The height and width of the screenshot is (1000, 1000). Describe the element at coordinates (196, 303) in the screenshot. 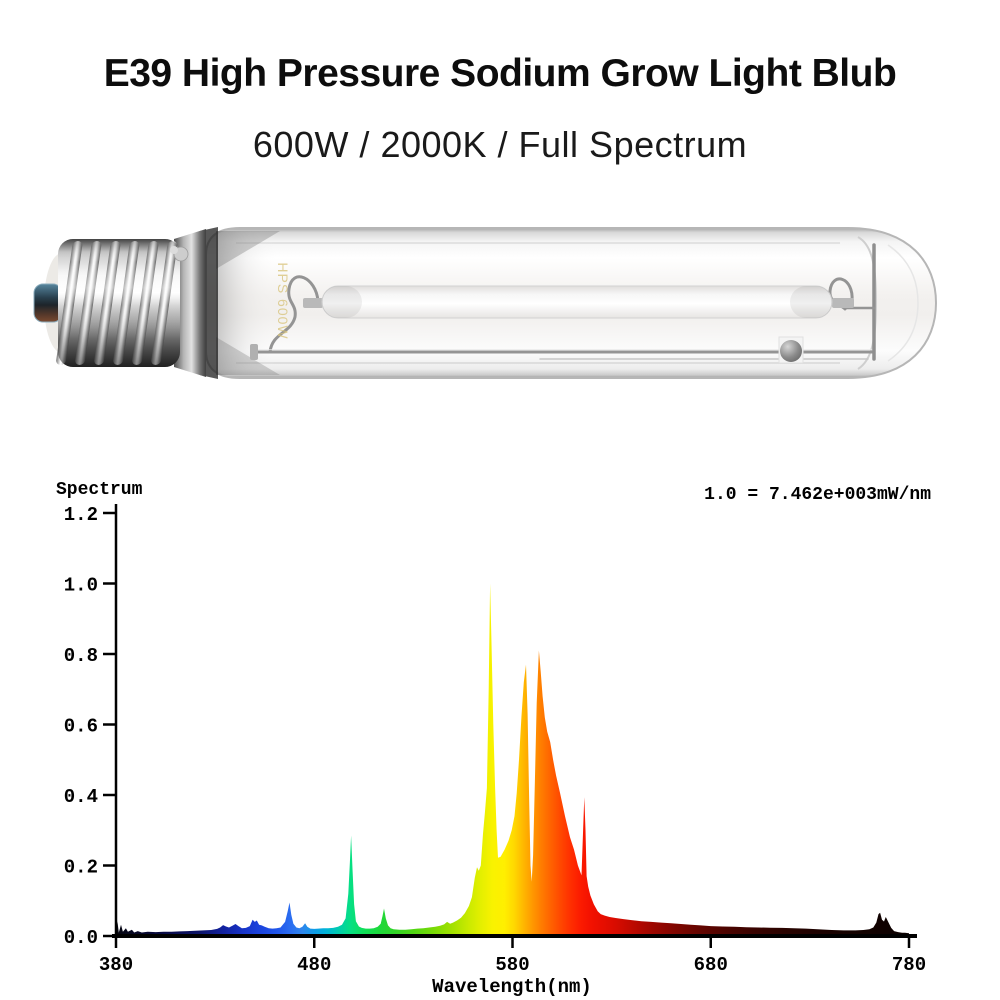

I see `base-neck` at that location.